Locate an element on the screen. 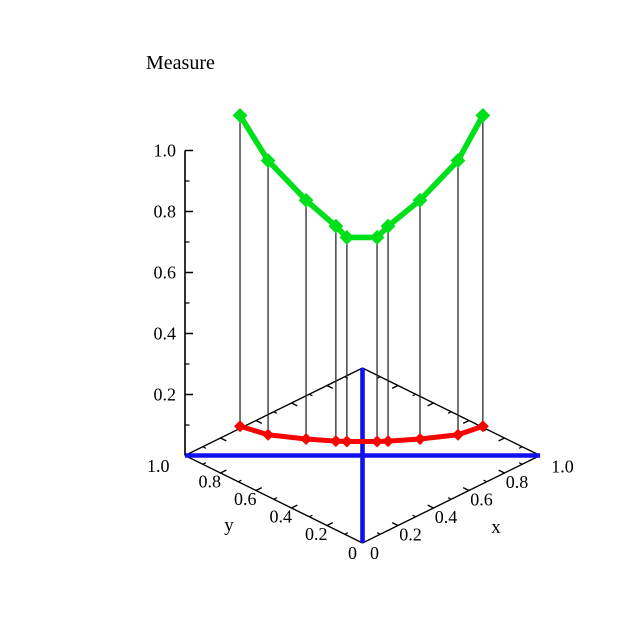 The image size is (640, 640). x-axis-tick-label: 0.2 is located at coordinates (410, 535).